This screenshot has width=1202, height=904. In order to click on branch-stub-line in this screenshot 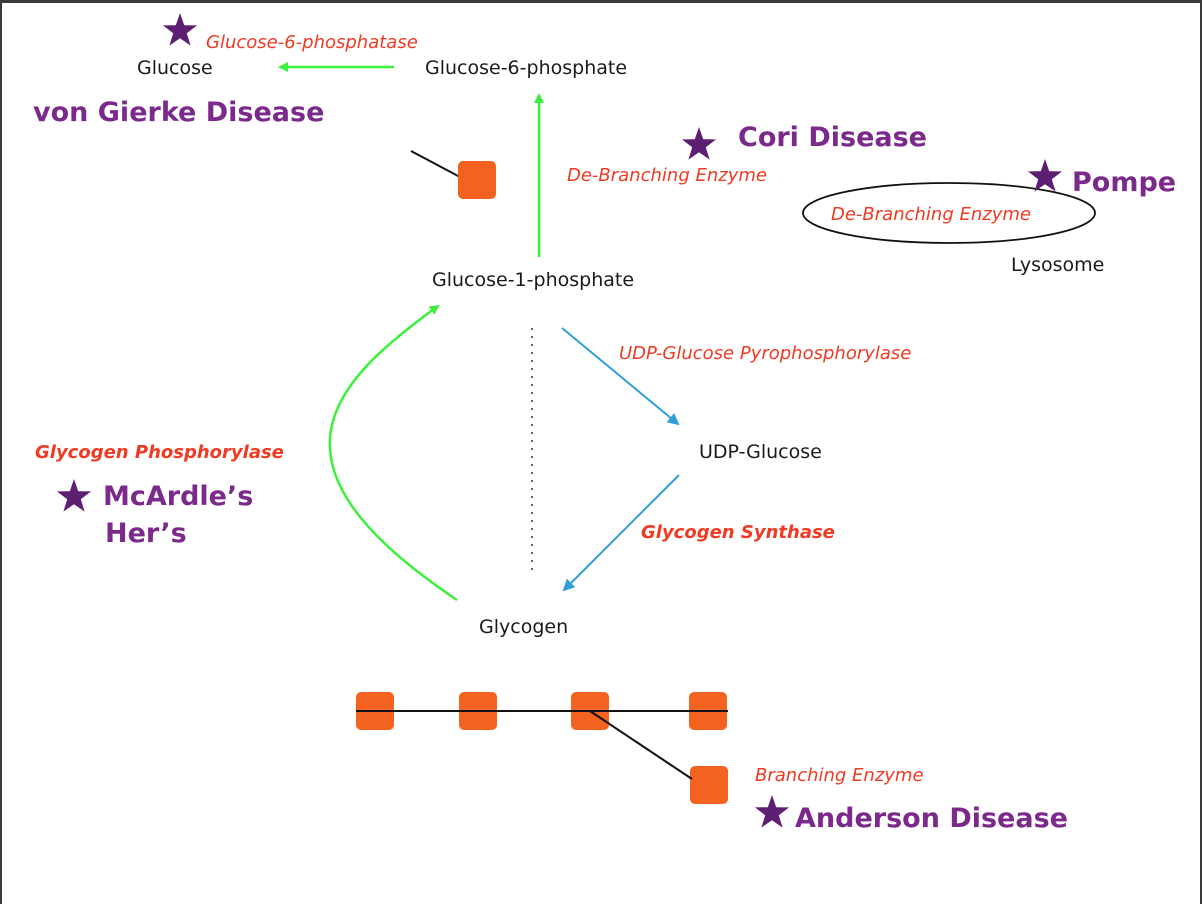, I will do `click(435, 164)`.